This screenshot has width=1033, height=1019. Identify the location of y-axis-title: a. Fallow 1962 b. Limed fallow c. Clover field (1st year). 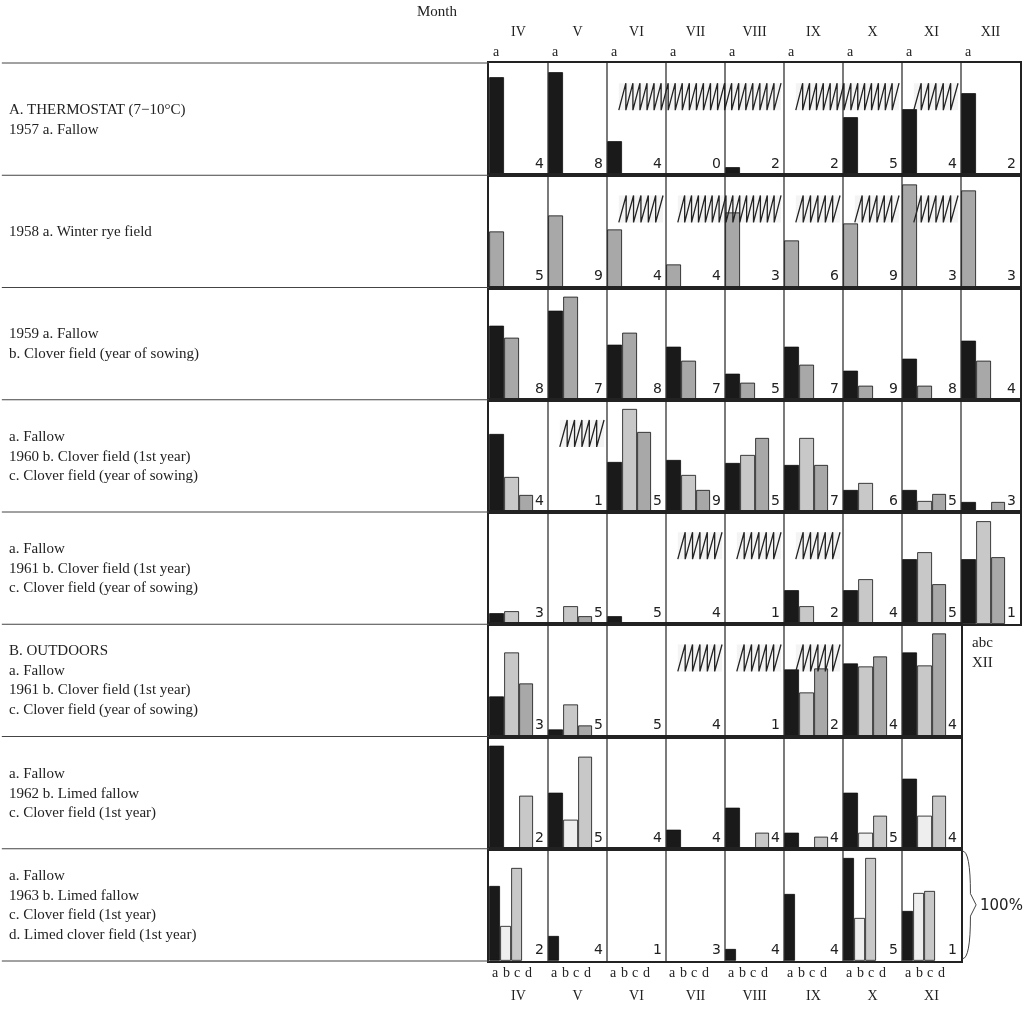
(83, 793).